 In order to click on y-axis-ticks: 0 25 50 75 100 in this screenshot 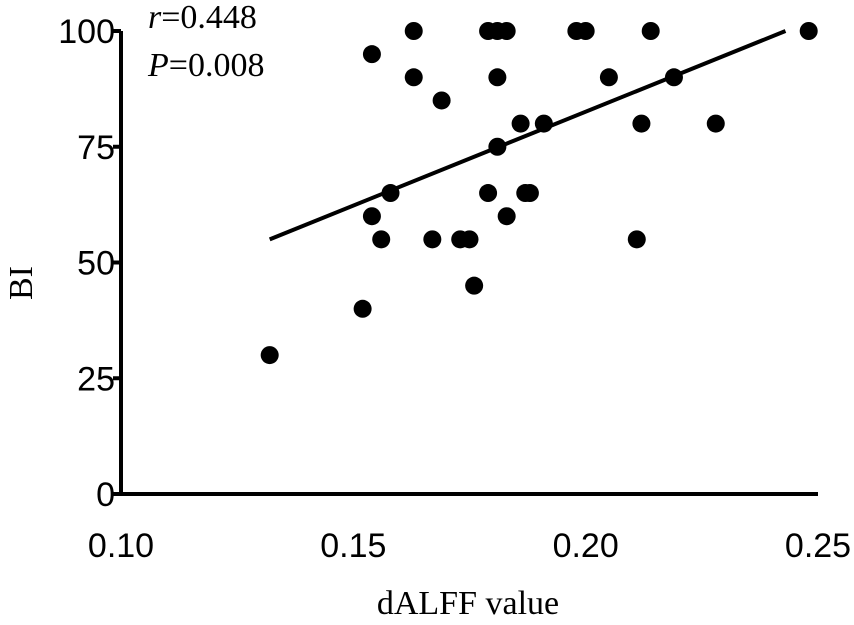, I will do `click(89, 263)`.